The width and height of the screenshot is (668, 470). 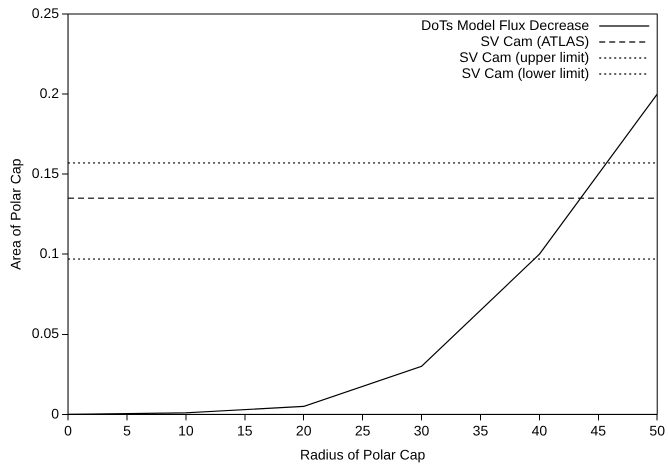 I want to click on y-tick-label: 0, so click(x=55, y=413).